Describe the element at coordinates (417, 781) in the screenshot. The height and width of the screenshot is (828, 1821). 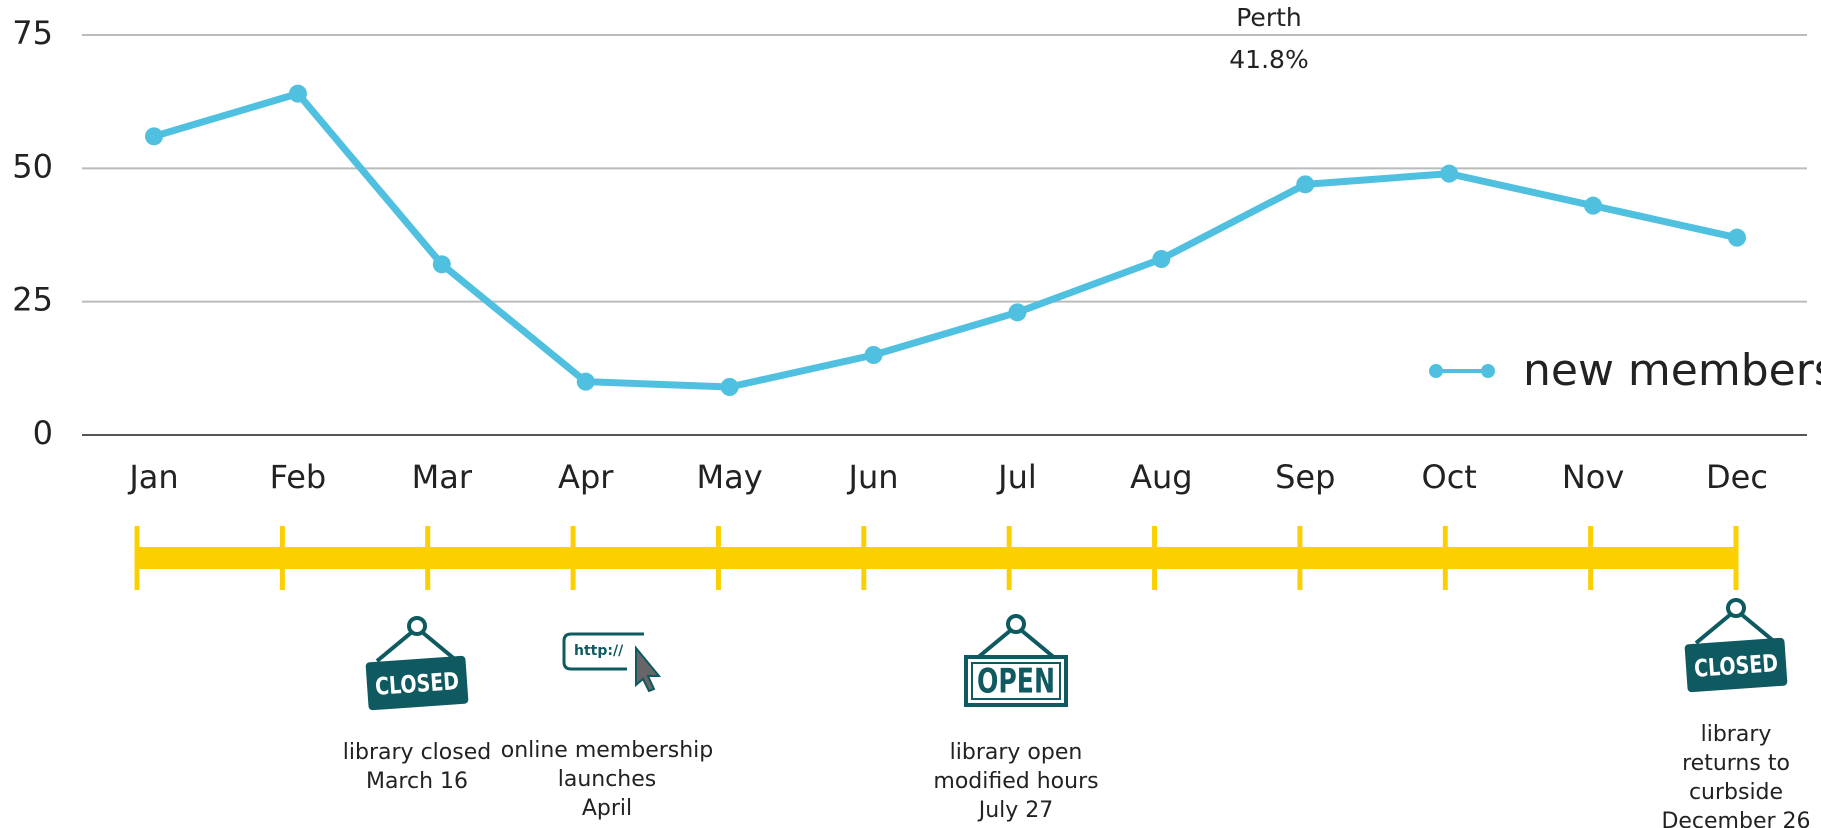
I see `event-label: March 16` at that location.